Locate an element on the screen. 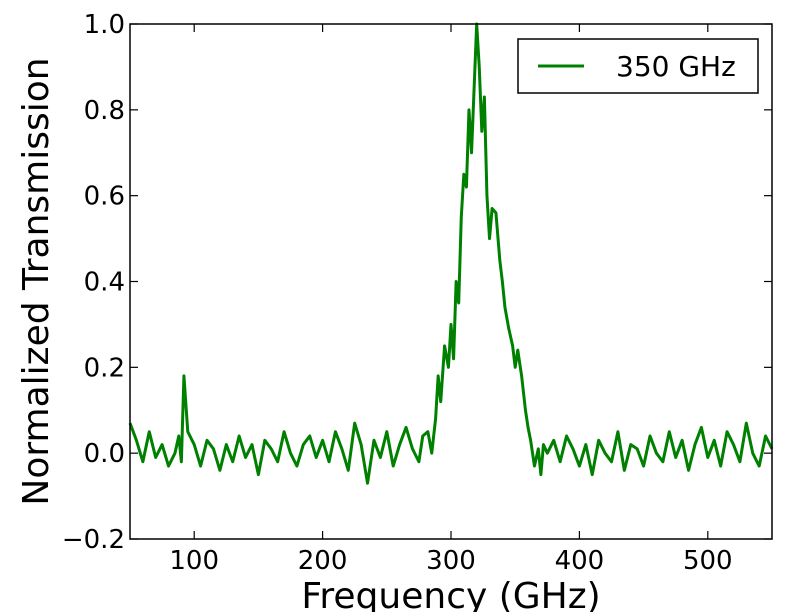 The height and width of the screenshot is (612, 812). x-tick-label: 500 is located at coordinates (708, 561).